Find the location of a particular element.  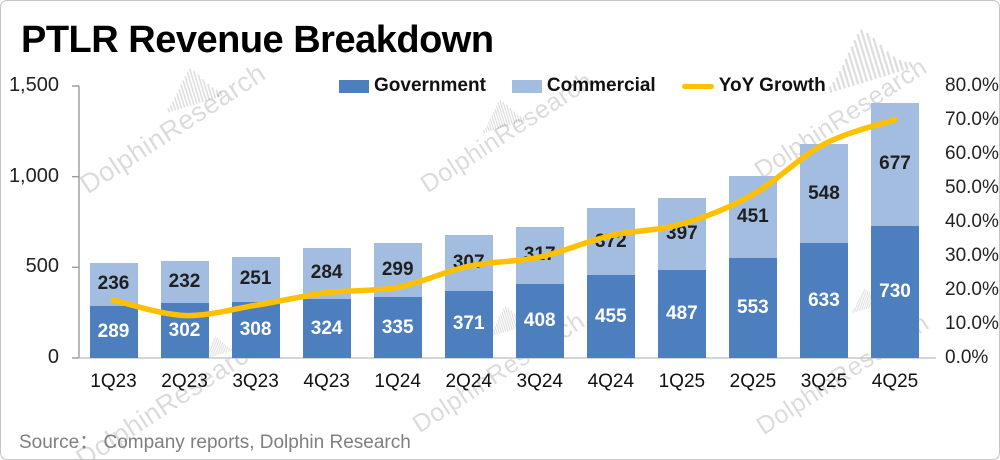

legend-label: YoY Growth is located at coordinates (772, 85).